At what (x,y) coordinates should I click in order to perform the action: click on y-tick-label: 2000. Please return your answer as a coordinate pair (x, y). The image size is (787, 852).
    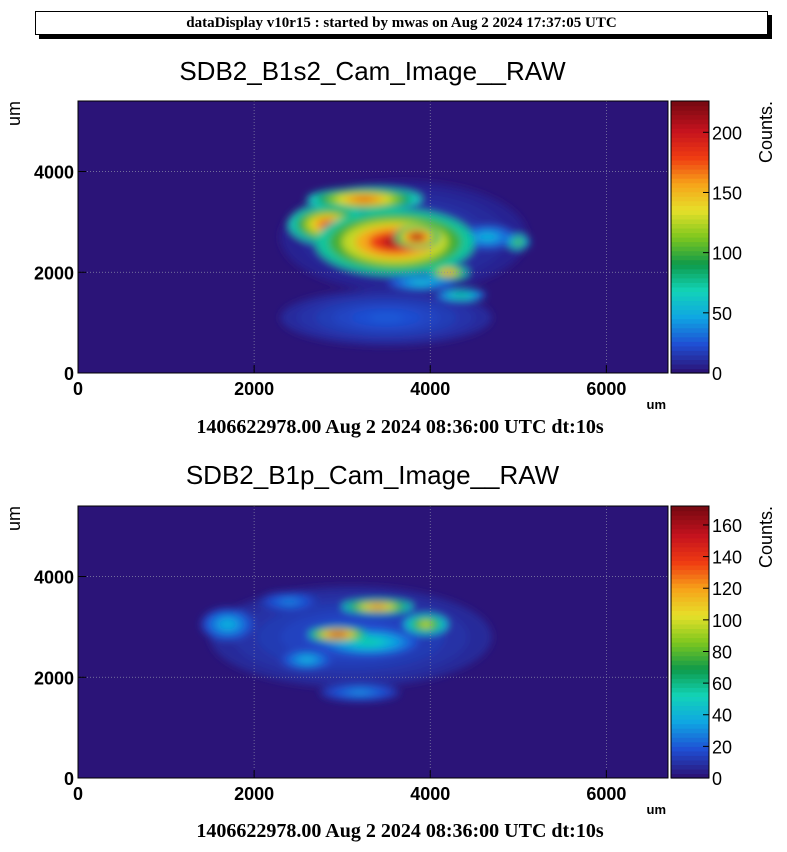
    Looking at the image, I should click on (54, 273).